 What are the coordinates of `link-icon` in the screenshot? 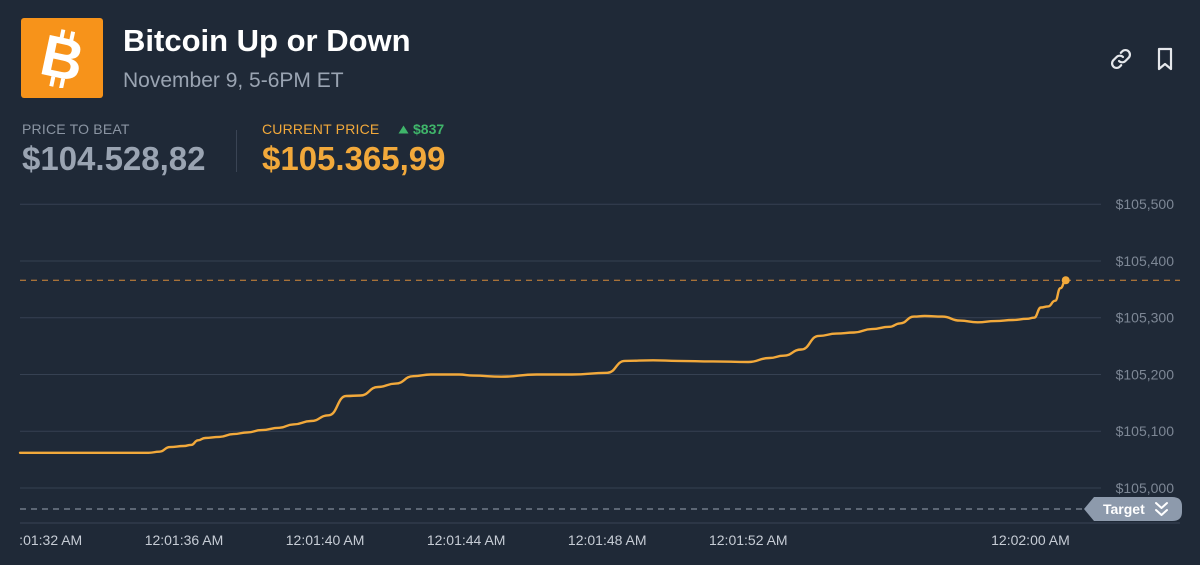 It's located at (1121, 59).